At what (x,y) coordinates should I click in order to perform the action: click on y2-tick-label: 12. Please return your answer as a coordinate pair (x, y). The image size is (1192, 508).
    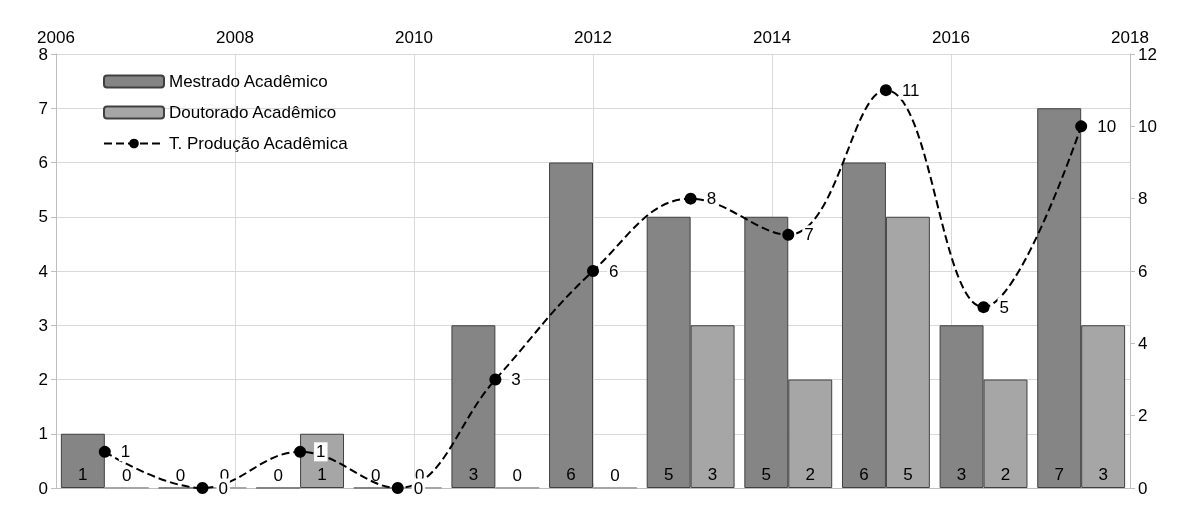
    Looking at the image, I should click on (1147, 54).